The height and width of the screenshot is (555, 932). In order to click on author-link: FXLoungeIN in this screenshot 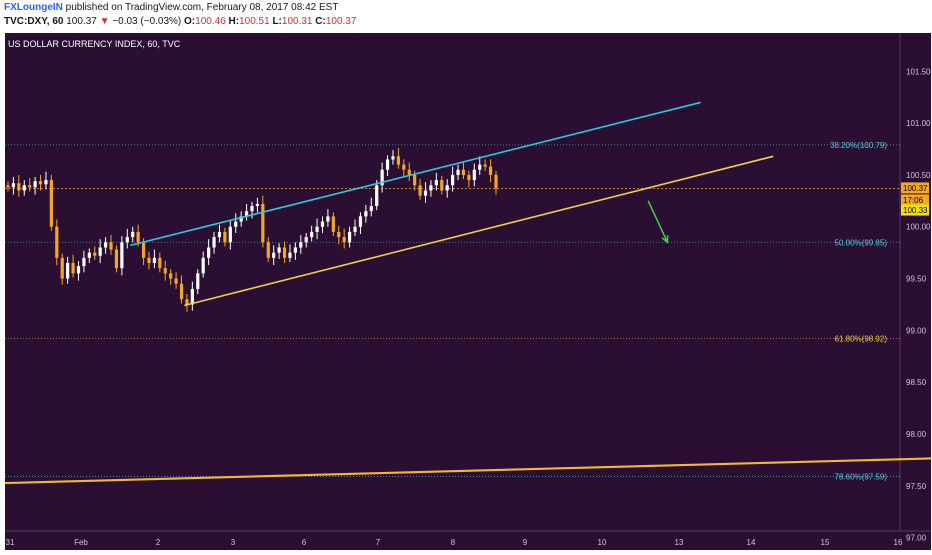, I will do `click(33, 7)`.